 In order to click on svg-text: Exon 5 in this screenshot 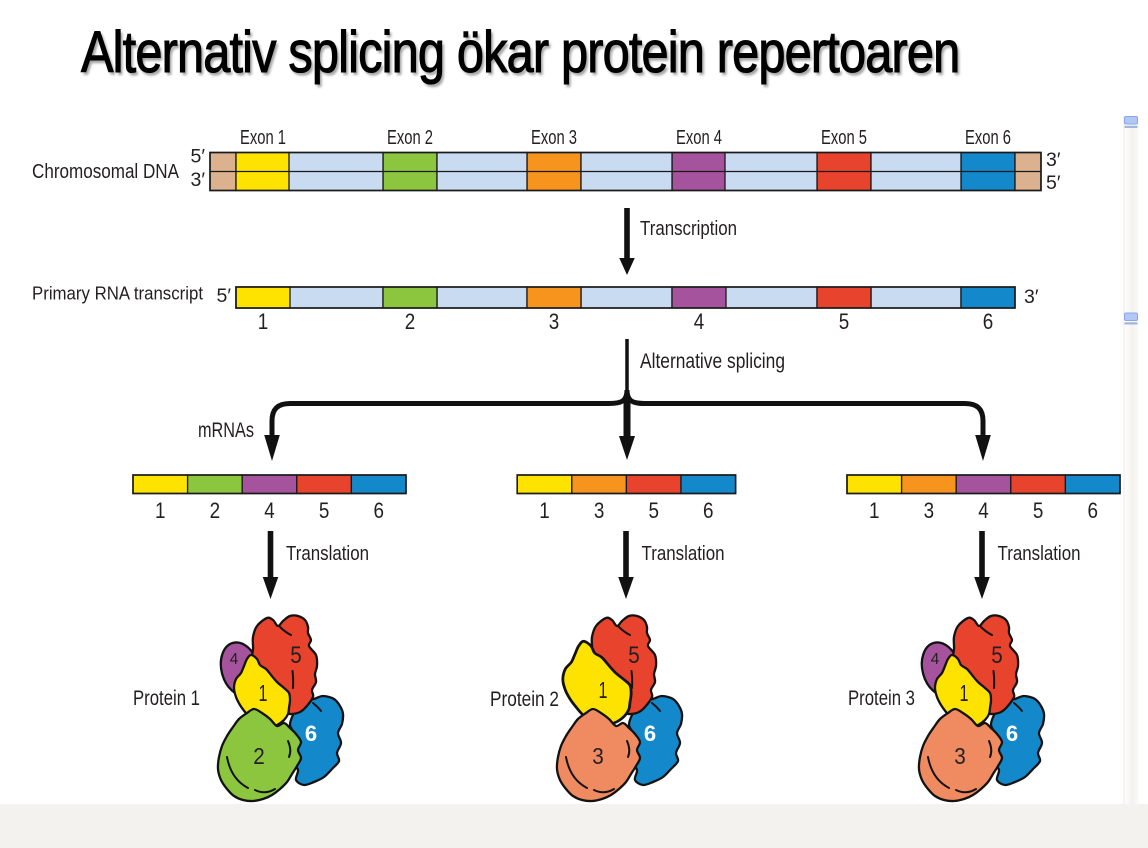, I will do `click(844, 138)`.